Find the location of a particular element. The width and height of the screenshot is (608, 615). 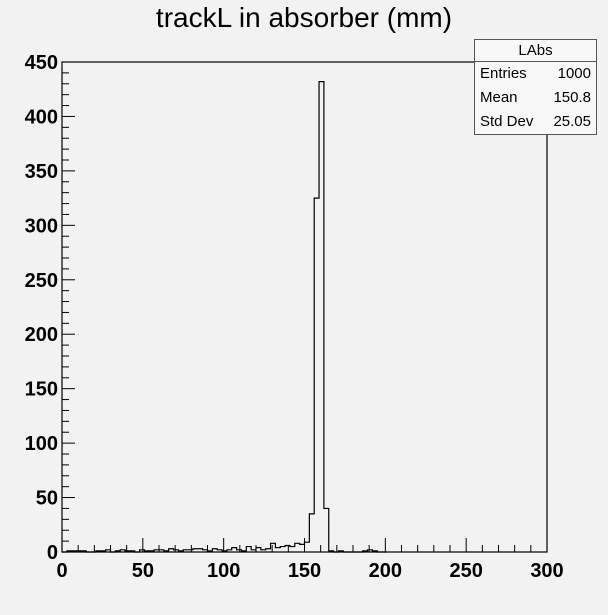

x-axis-labels: 0 50 100 150 200 250 300 is located at coordinates (309, 571).